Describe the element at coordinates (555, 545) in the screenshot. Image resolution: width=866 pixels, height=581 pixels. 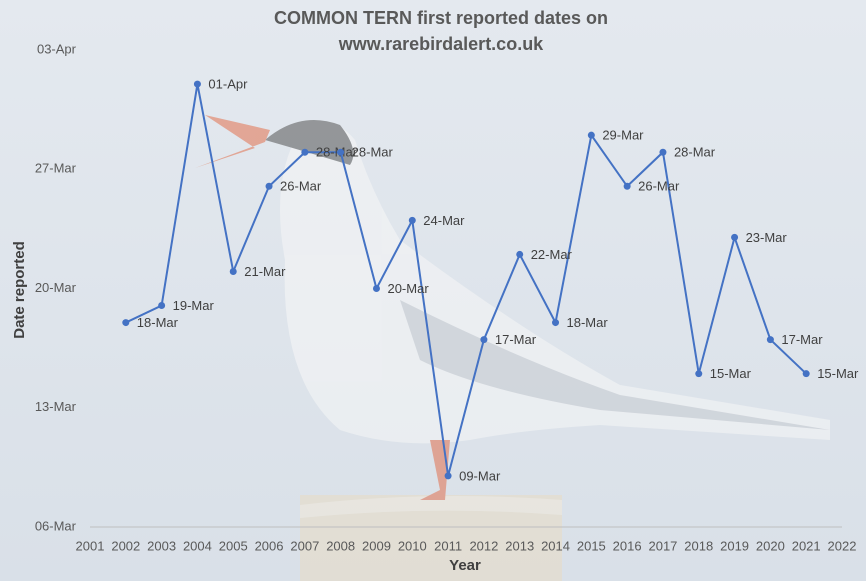
I see `x-tick-label: 2014` at that location.